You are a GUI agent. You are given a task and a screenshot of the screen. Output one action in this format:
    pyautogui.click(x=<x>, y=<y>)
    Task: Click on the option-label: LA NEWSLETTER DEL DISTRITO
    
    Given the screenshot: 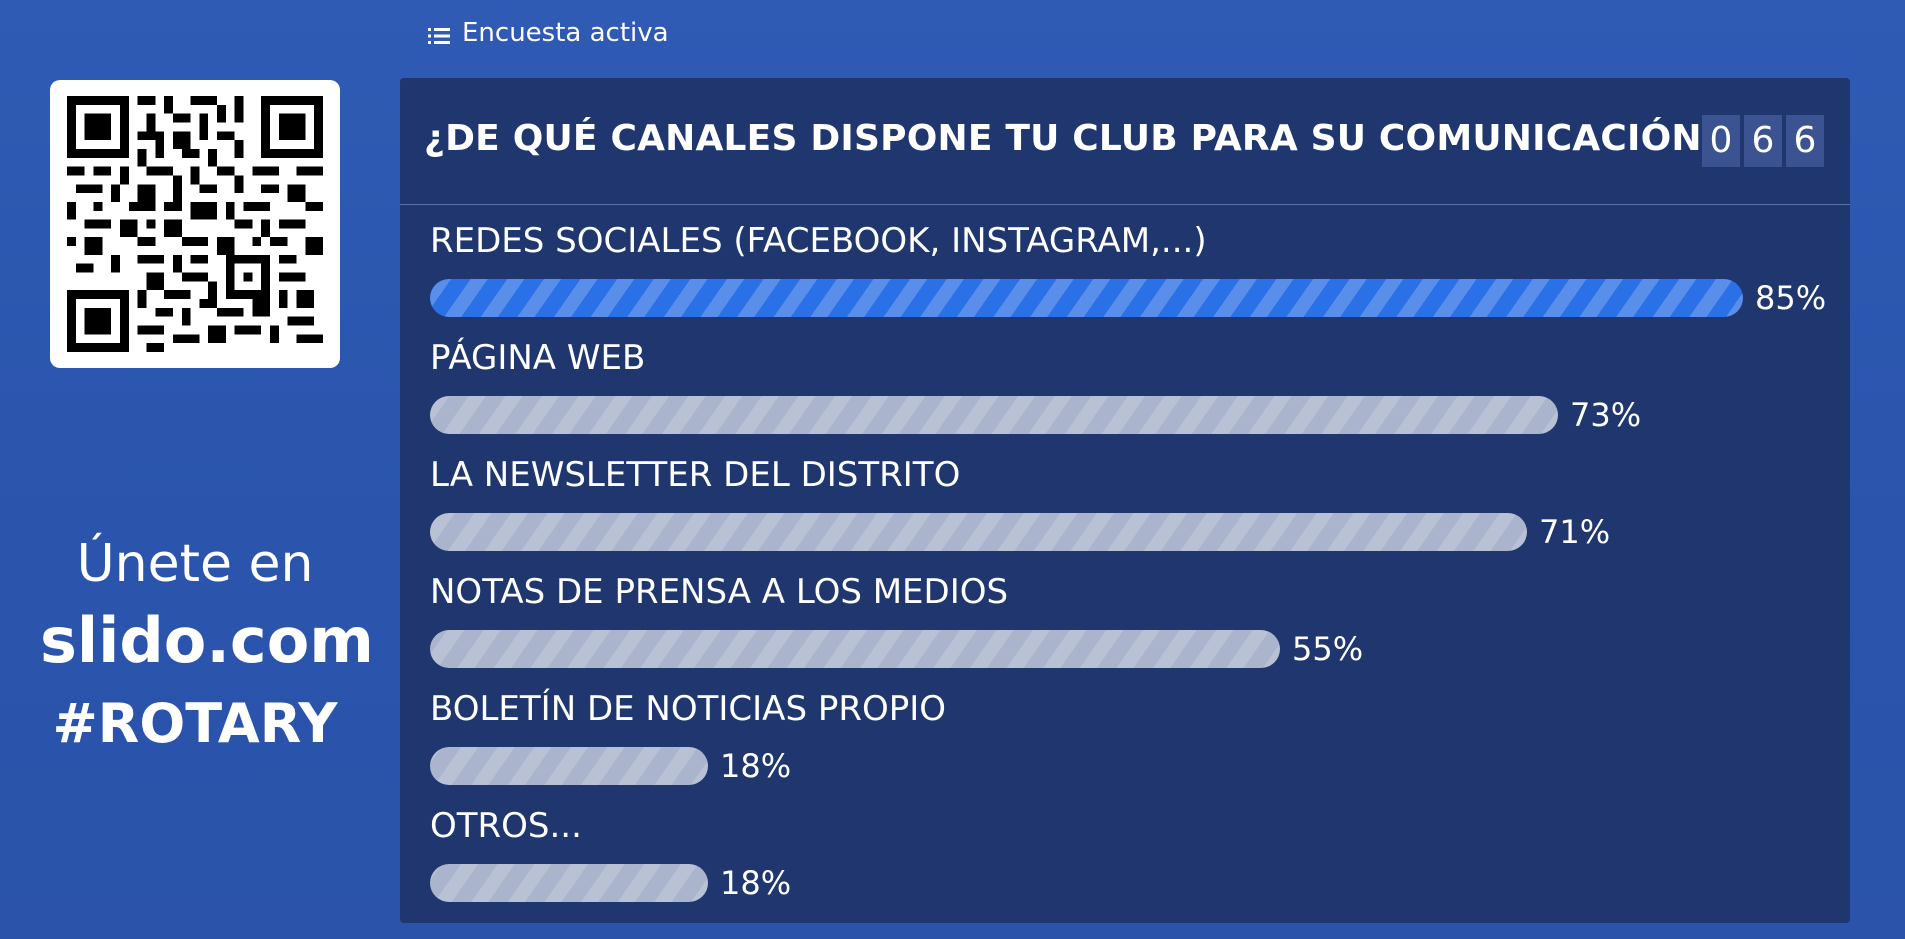 What is the action you would take?
    pyautogui.click(x=695, y=475)
    